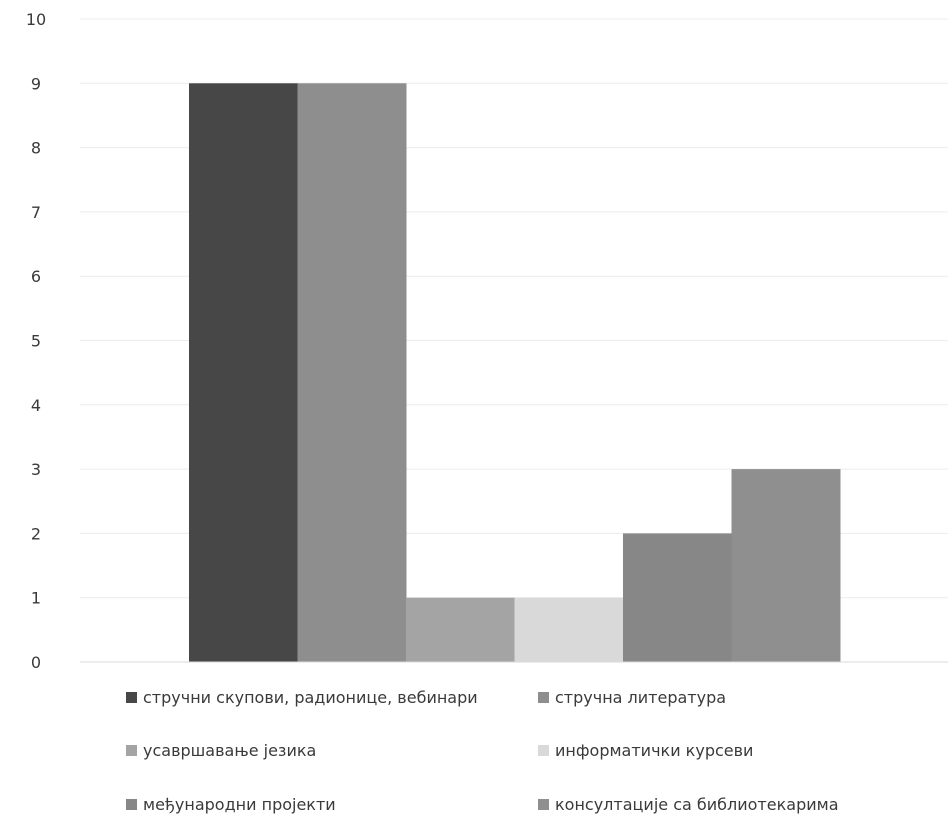 The image size is (948, 834). What do you see at coordinates (36, 276) in the screenshot?
I see `y-tick-label: 6` at bounding box center [36, 276].